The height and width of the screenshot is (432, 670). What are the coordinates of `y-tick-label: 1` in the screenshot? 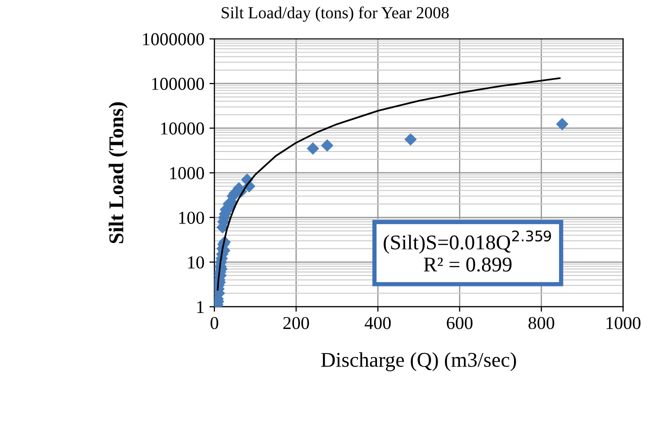 It's located at (200, 307).